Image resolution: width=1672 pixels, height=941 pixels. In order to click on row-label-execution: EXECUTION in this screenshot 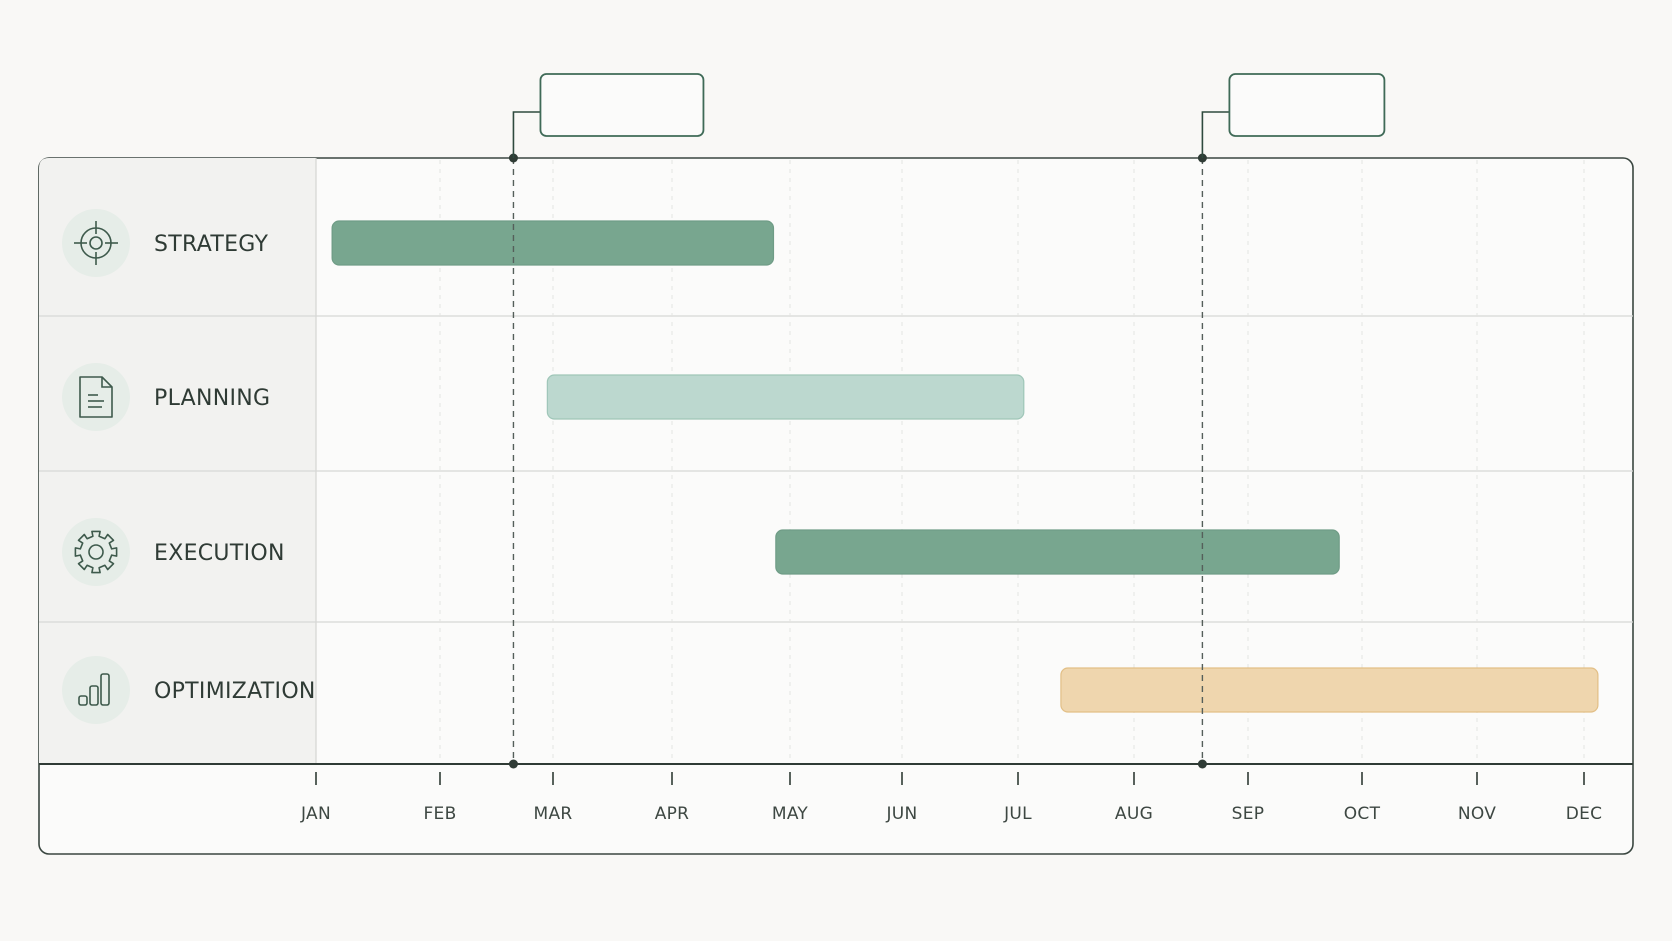, I will do `click(219, 553)`.